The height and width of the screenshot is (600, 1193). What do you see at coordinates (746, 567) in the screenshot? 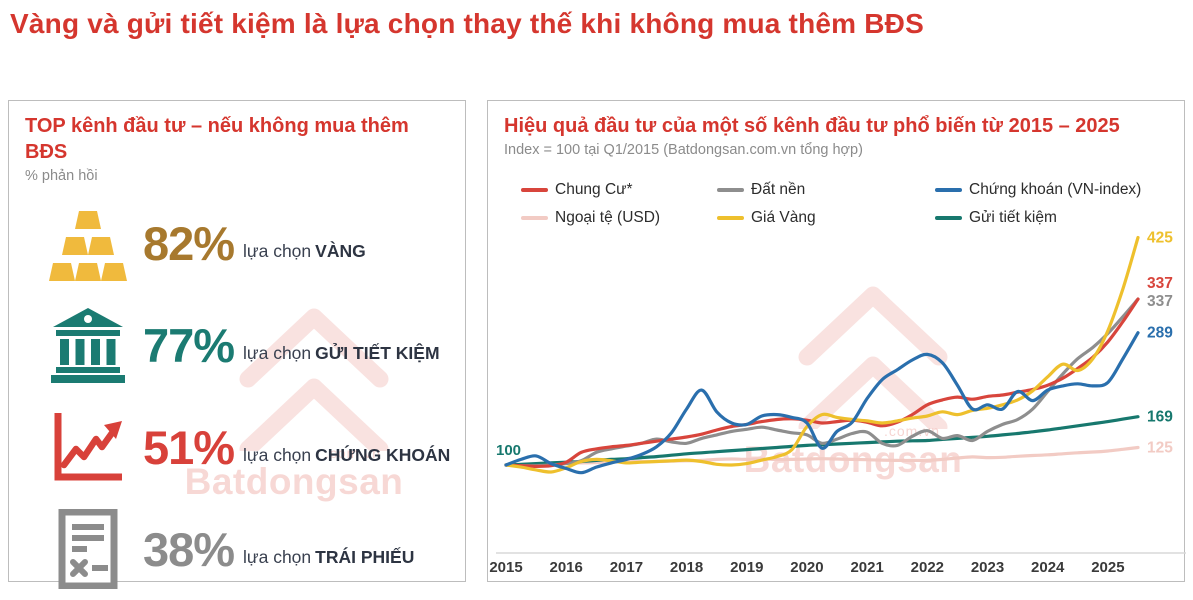
I see `x-axis-label: 2019` at bounding box center [746, 567].